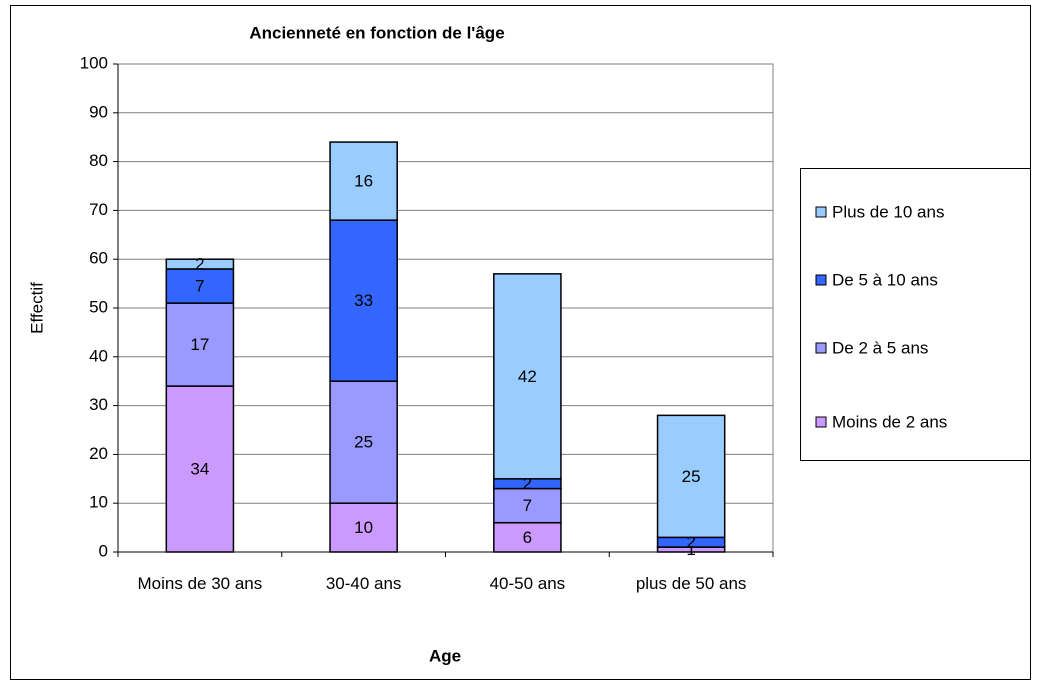 The width and height of the screenshot is (1040, 686). Describe the element at coordinates (363, 583) in the screenshot. I see `x-tick-label: 30-40 ans` at that location.